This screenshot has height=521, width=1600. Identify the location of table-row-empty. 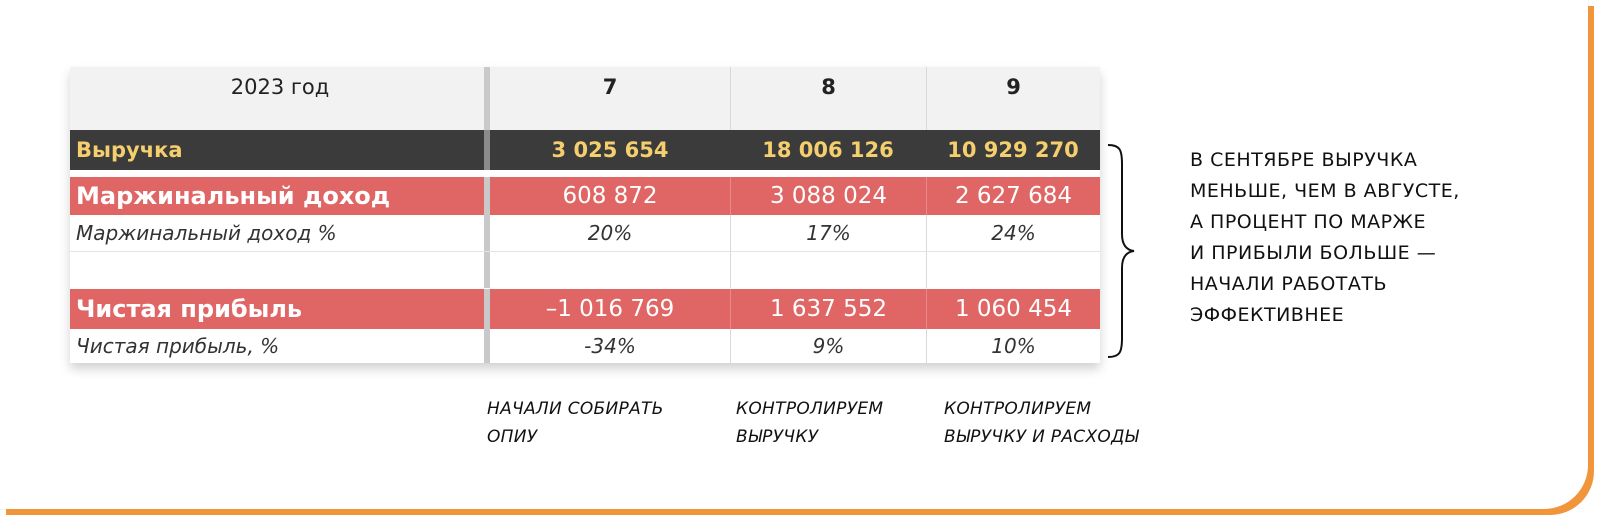
(585, 270).